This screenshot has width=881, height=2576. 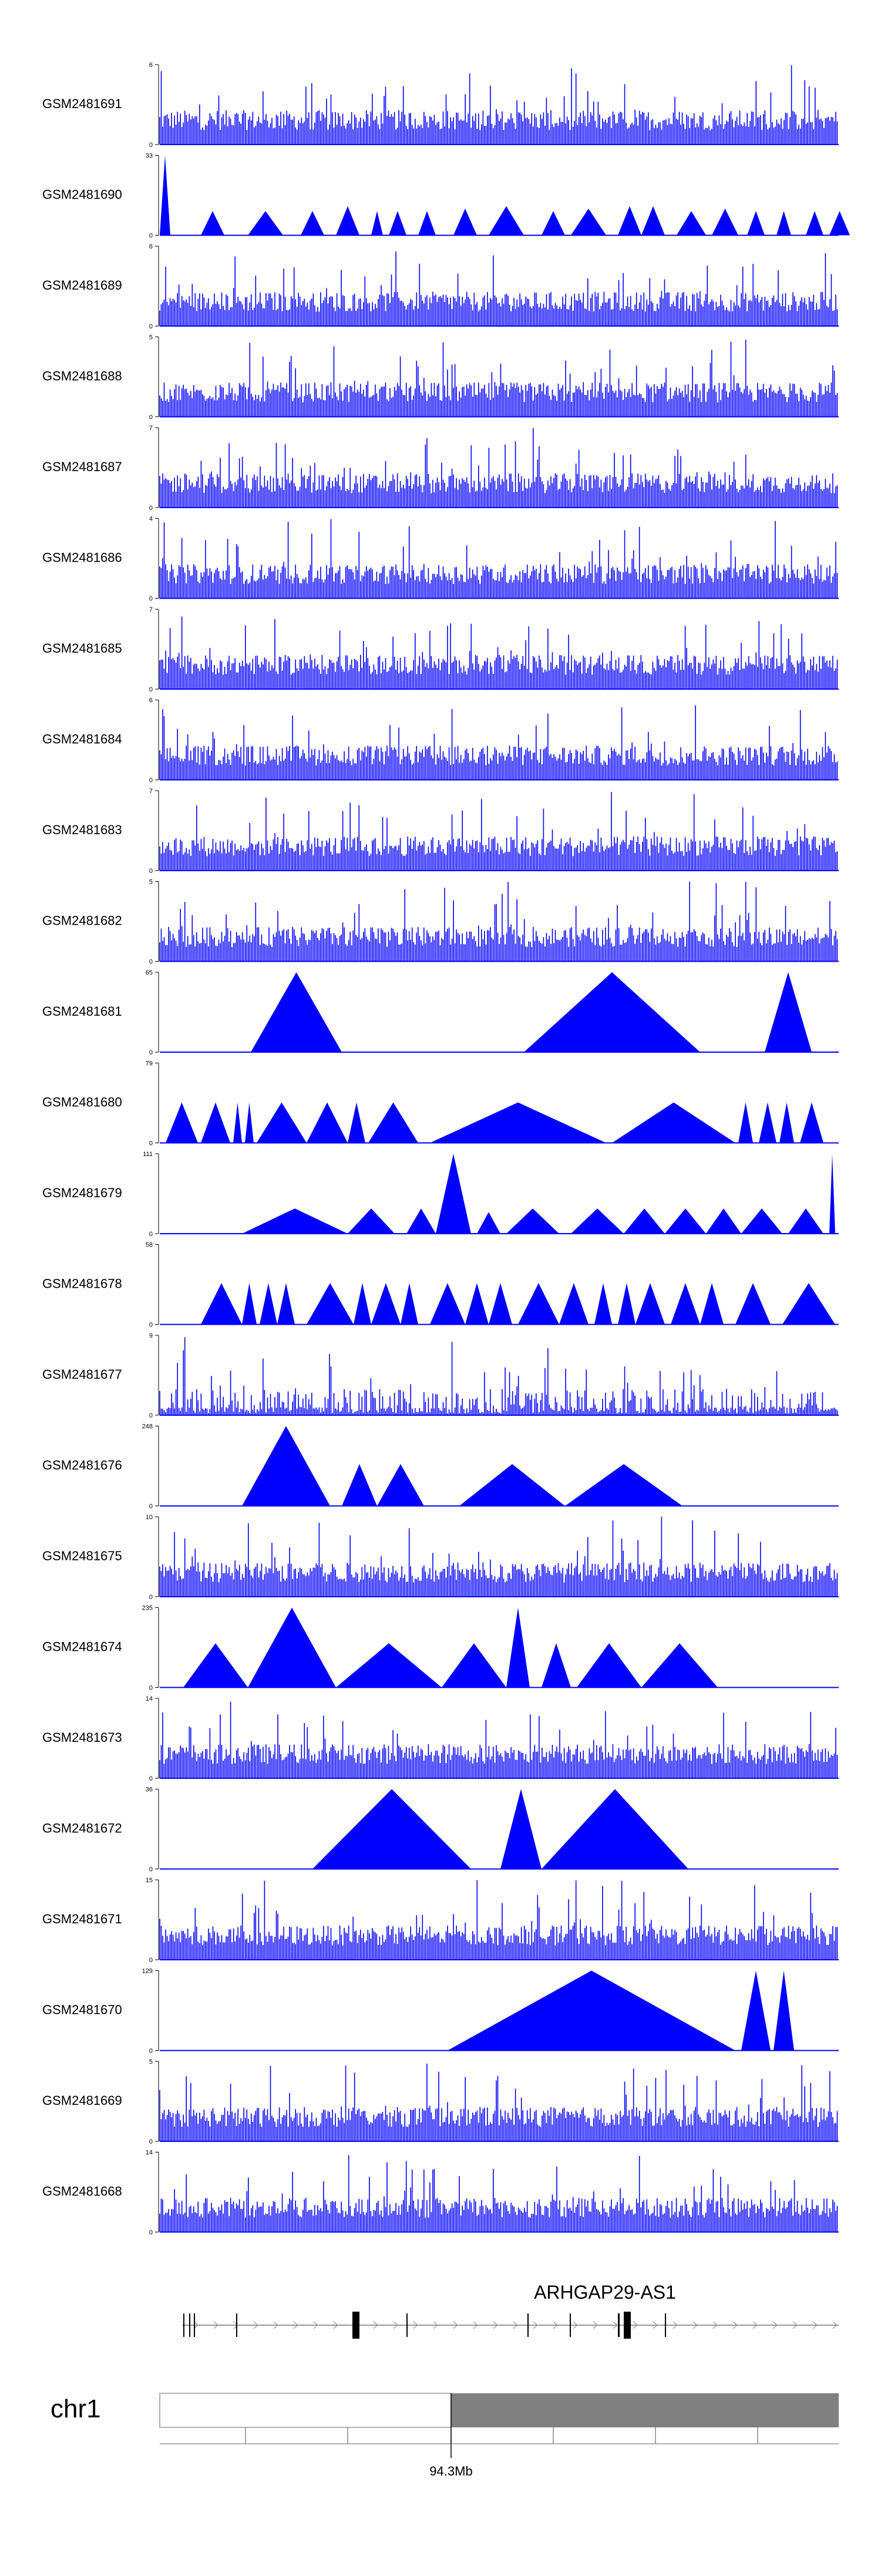 What do you see at coordinates (441, 2101) in the screenshot?
I see `track-GSM2481669: GSM2481669 5 0` at bounding box center [441, 2101].